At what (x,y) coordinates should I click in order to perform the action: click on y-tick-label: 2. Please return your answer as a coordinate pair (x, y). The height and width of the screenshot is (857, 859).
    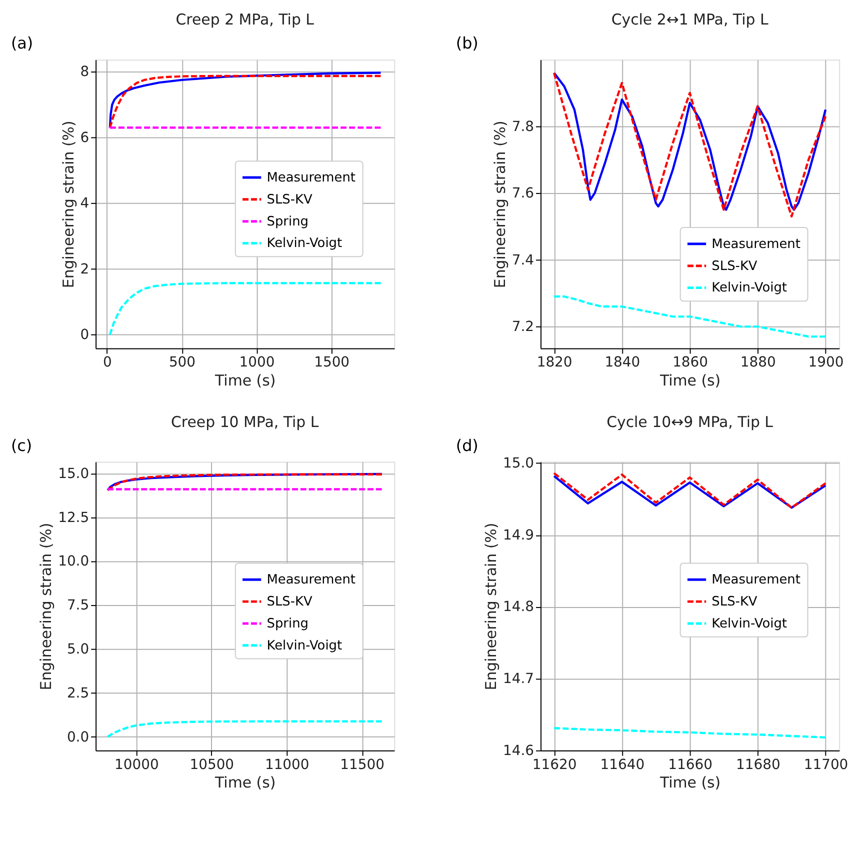
    Looking at the image, I should click on (85, 269).